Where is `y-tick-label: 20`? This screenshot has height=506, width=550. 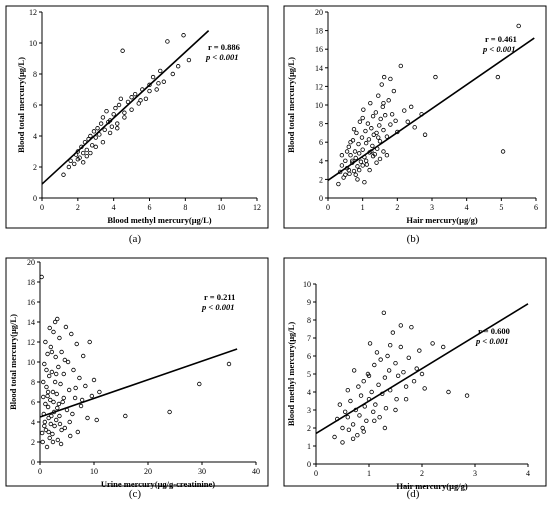
y-tick-label: 20 is located at coordinates (319, 12).